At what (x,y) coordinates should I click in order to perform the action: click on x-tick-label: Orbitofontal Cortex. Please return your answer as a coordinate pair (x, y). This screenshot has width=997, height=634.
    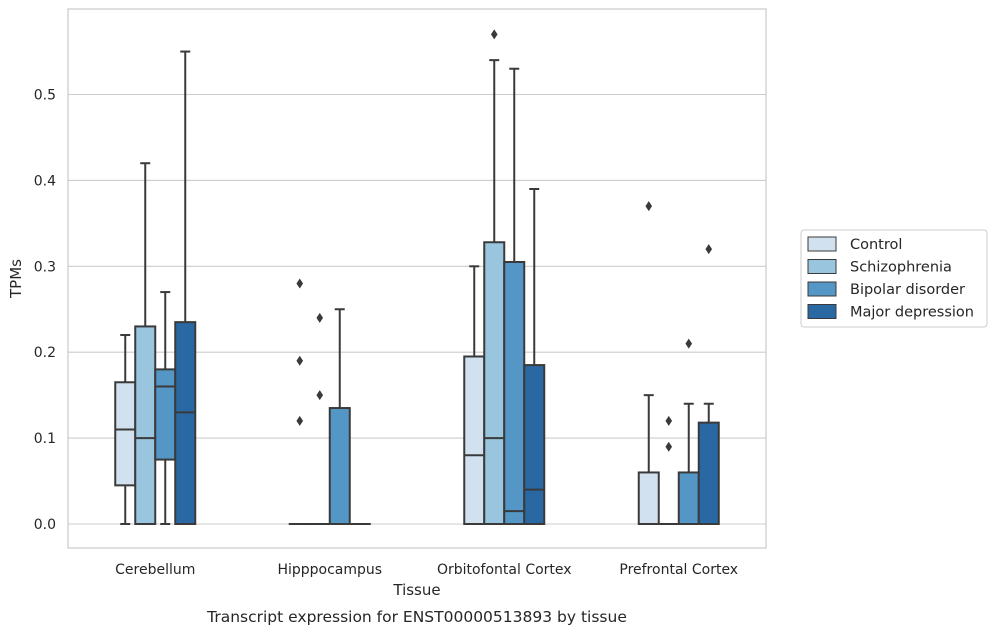
    Looking at the image, I should click on (504, 570).